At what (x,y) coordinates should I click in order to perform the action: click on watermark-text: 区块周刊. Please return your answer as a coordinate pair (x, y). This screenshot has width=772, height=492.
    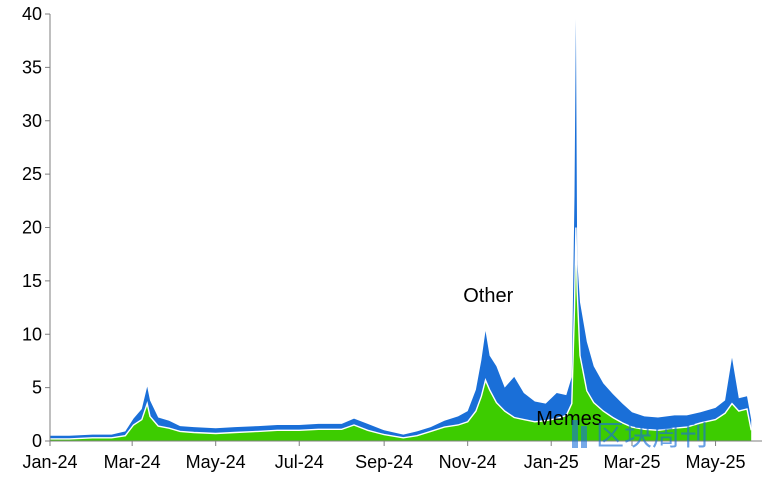
    Looking at the image, I should click on (652, 435).